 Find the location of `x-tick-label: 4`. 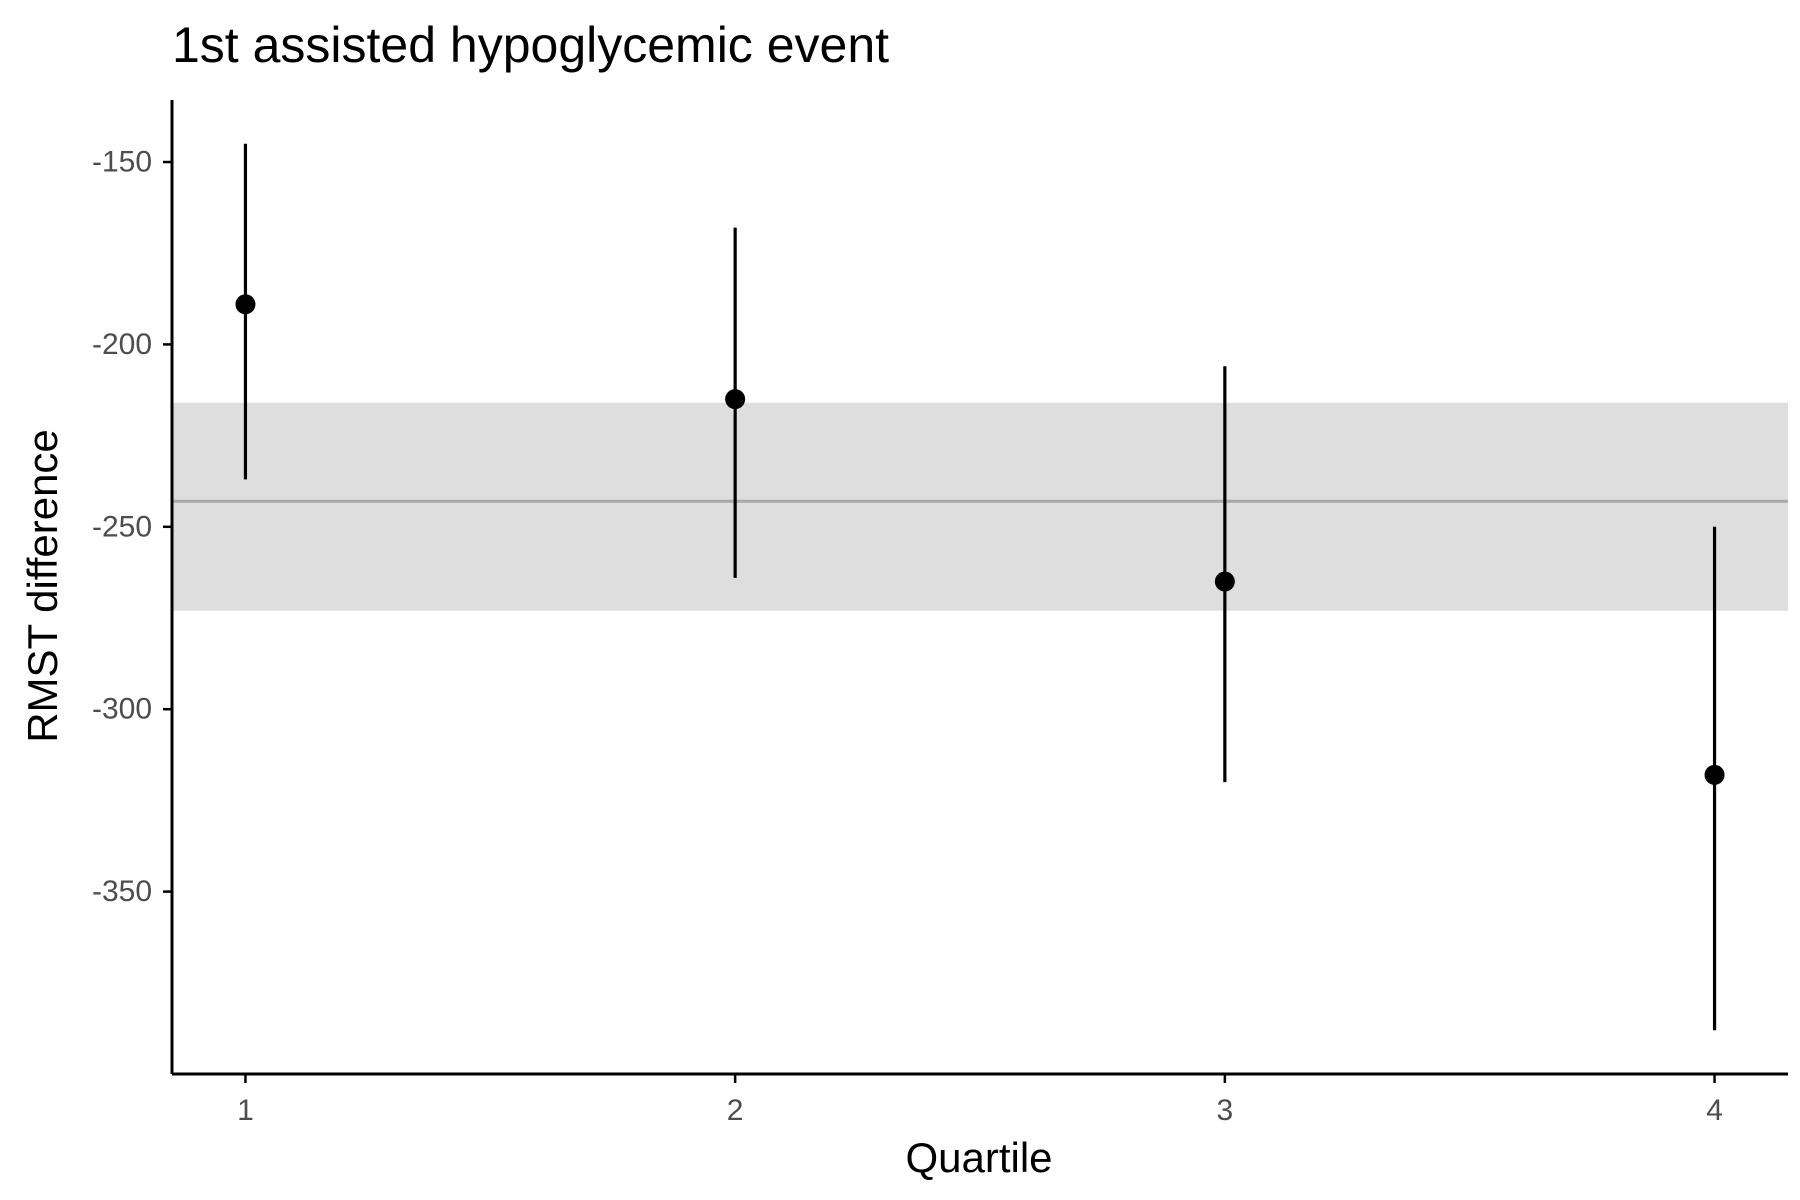

x-tick-label: 4 is located at coordinates (1714, 1110).